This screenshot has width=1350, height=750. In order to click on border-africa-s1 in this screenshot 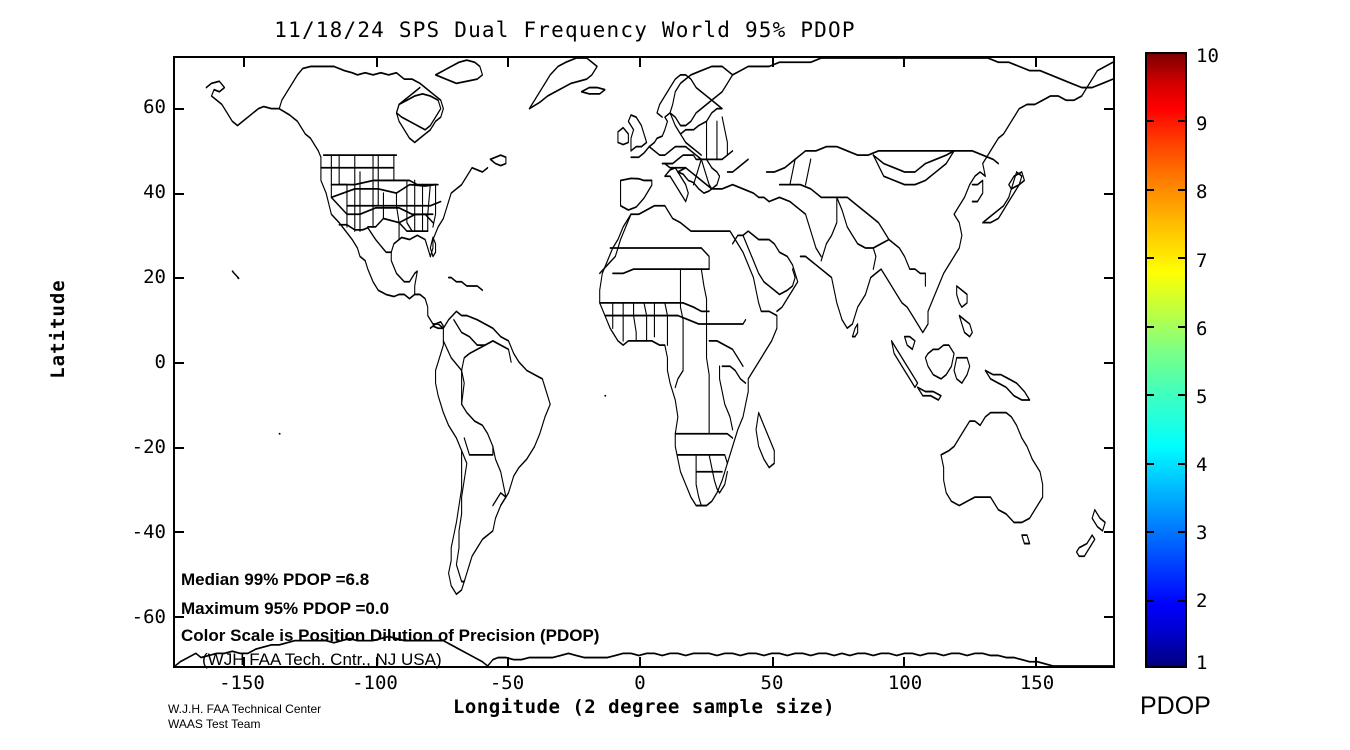, I will do `click(654, 307)`.